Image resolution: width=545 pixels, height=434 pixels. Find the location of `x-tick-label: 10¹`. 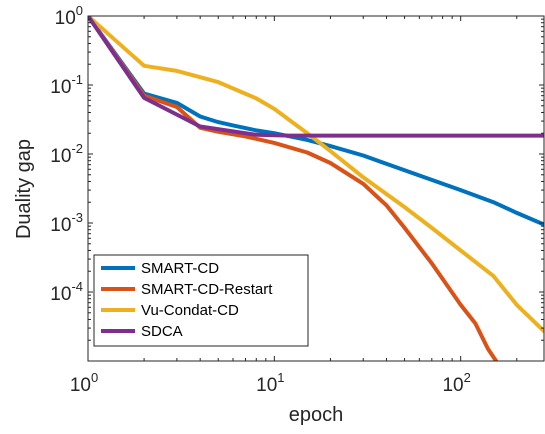

x-tick-label: 10¹ is located at coordinates (270, 383).